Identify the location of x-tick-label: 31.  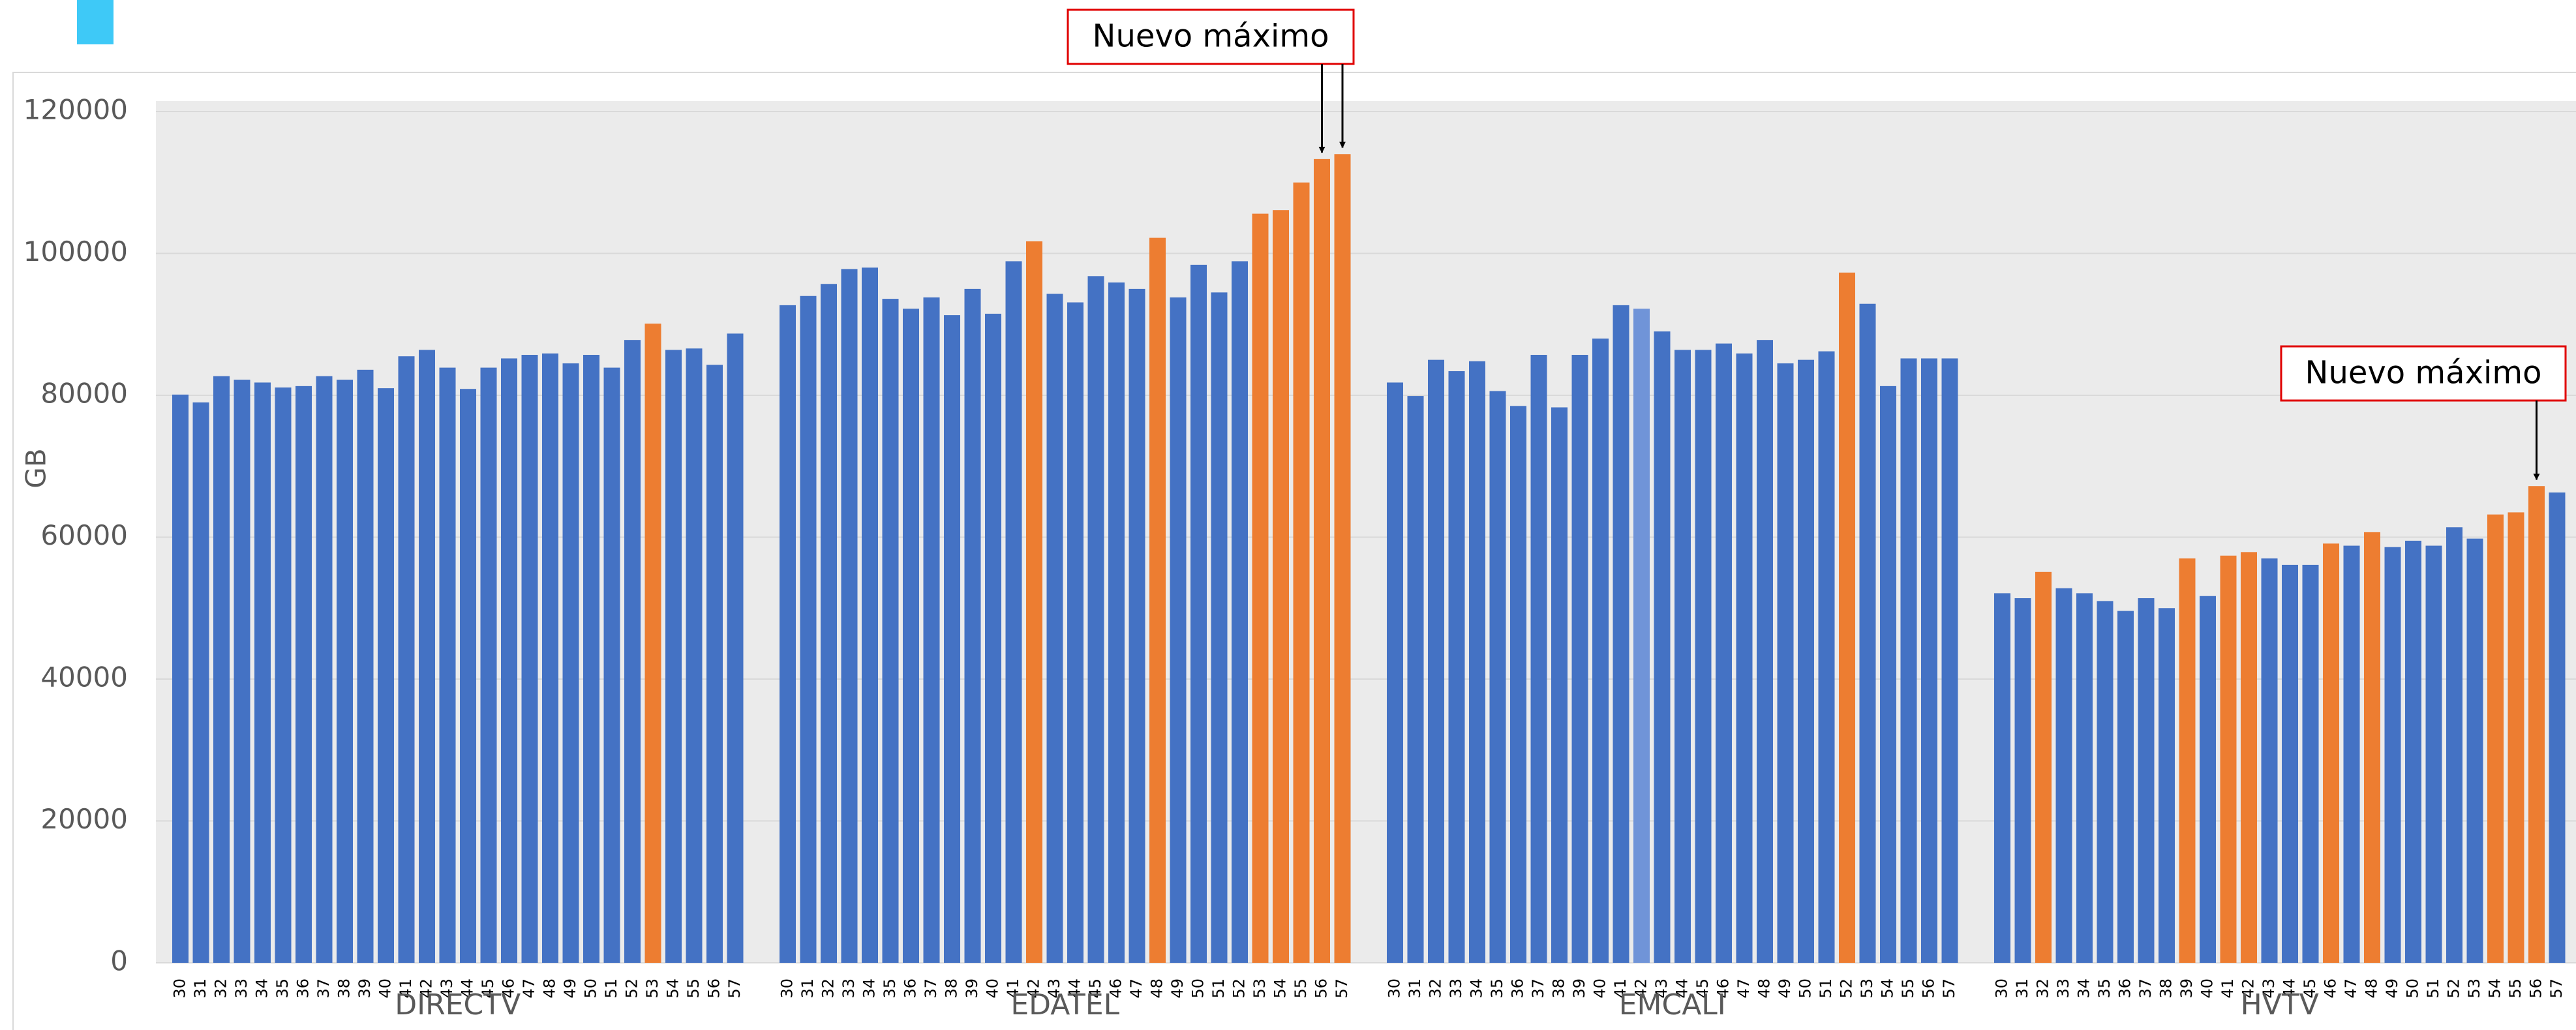
(200, 988).